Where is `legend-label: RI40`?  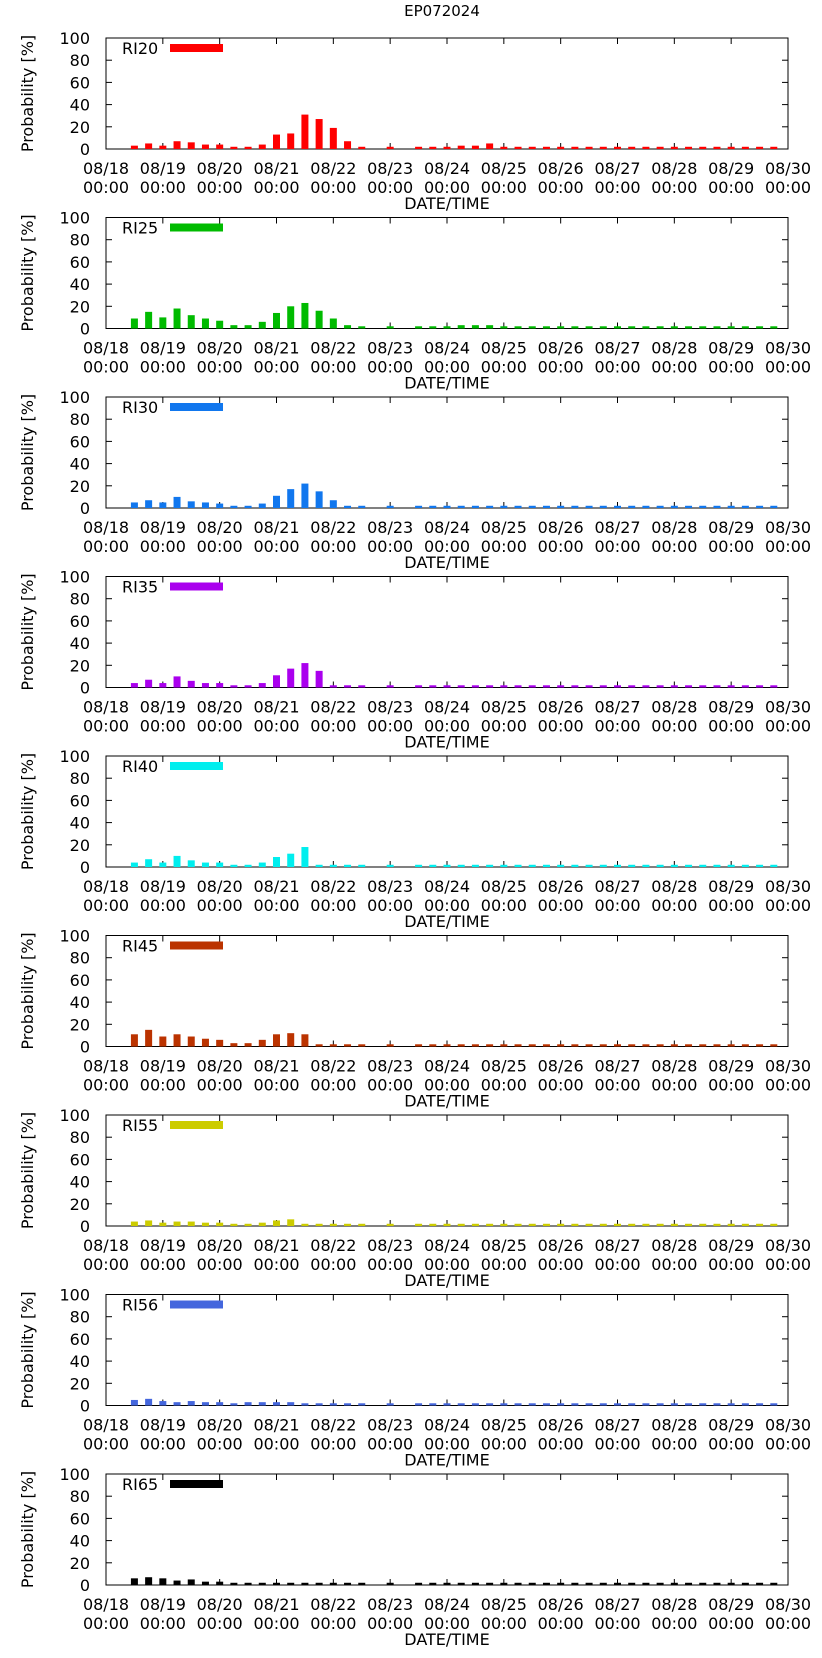 legend-label: RI40 is located at coordinates (140, 766).